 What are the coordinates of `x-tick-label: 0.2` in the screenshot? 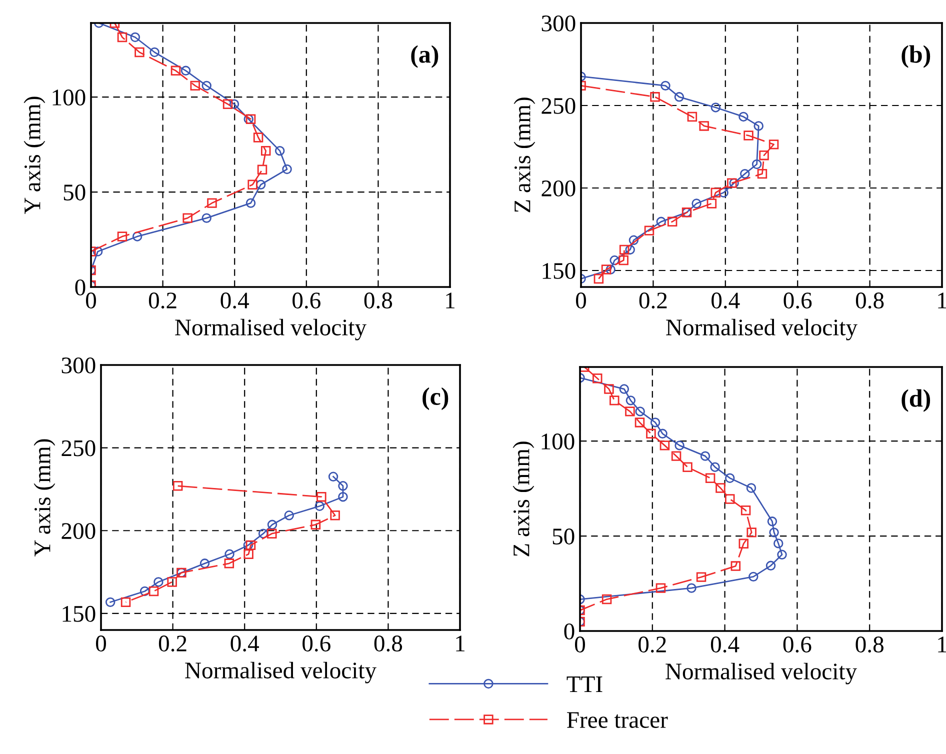 It's located at (162, 300).